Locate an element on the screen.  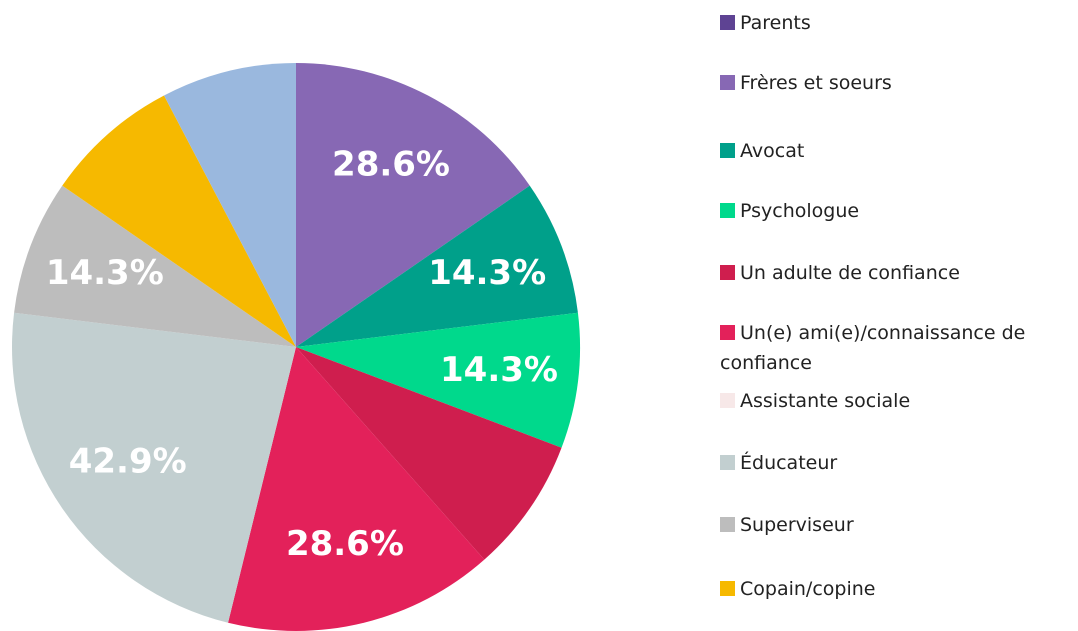
legend-label: Un(e) ami(e)/connaissance de confiance is located at coordinates (873, 348).